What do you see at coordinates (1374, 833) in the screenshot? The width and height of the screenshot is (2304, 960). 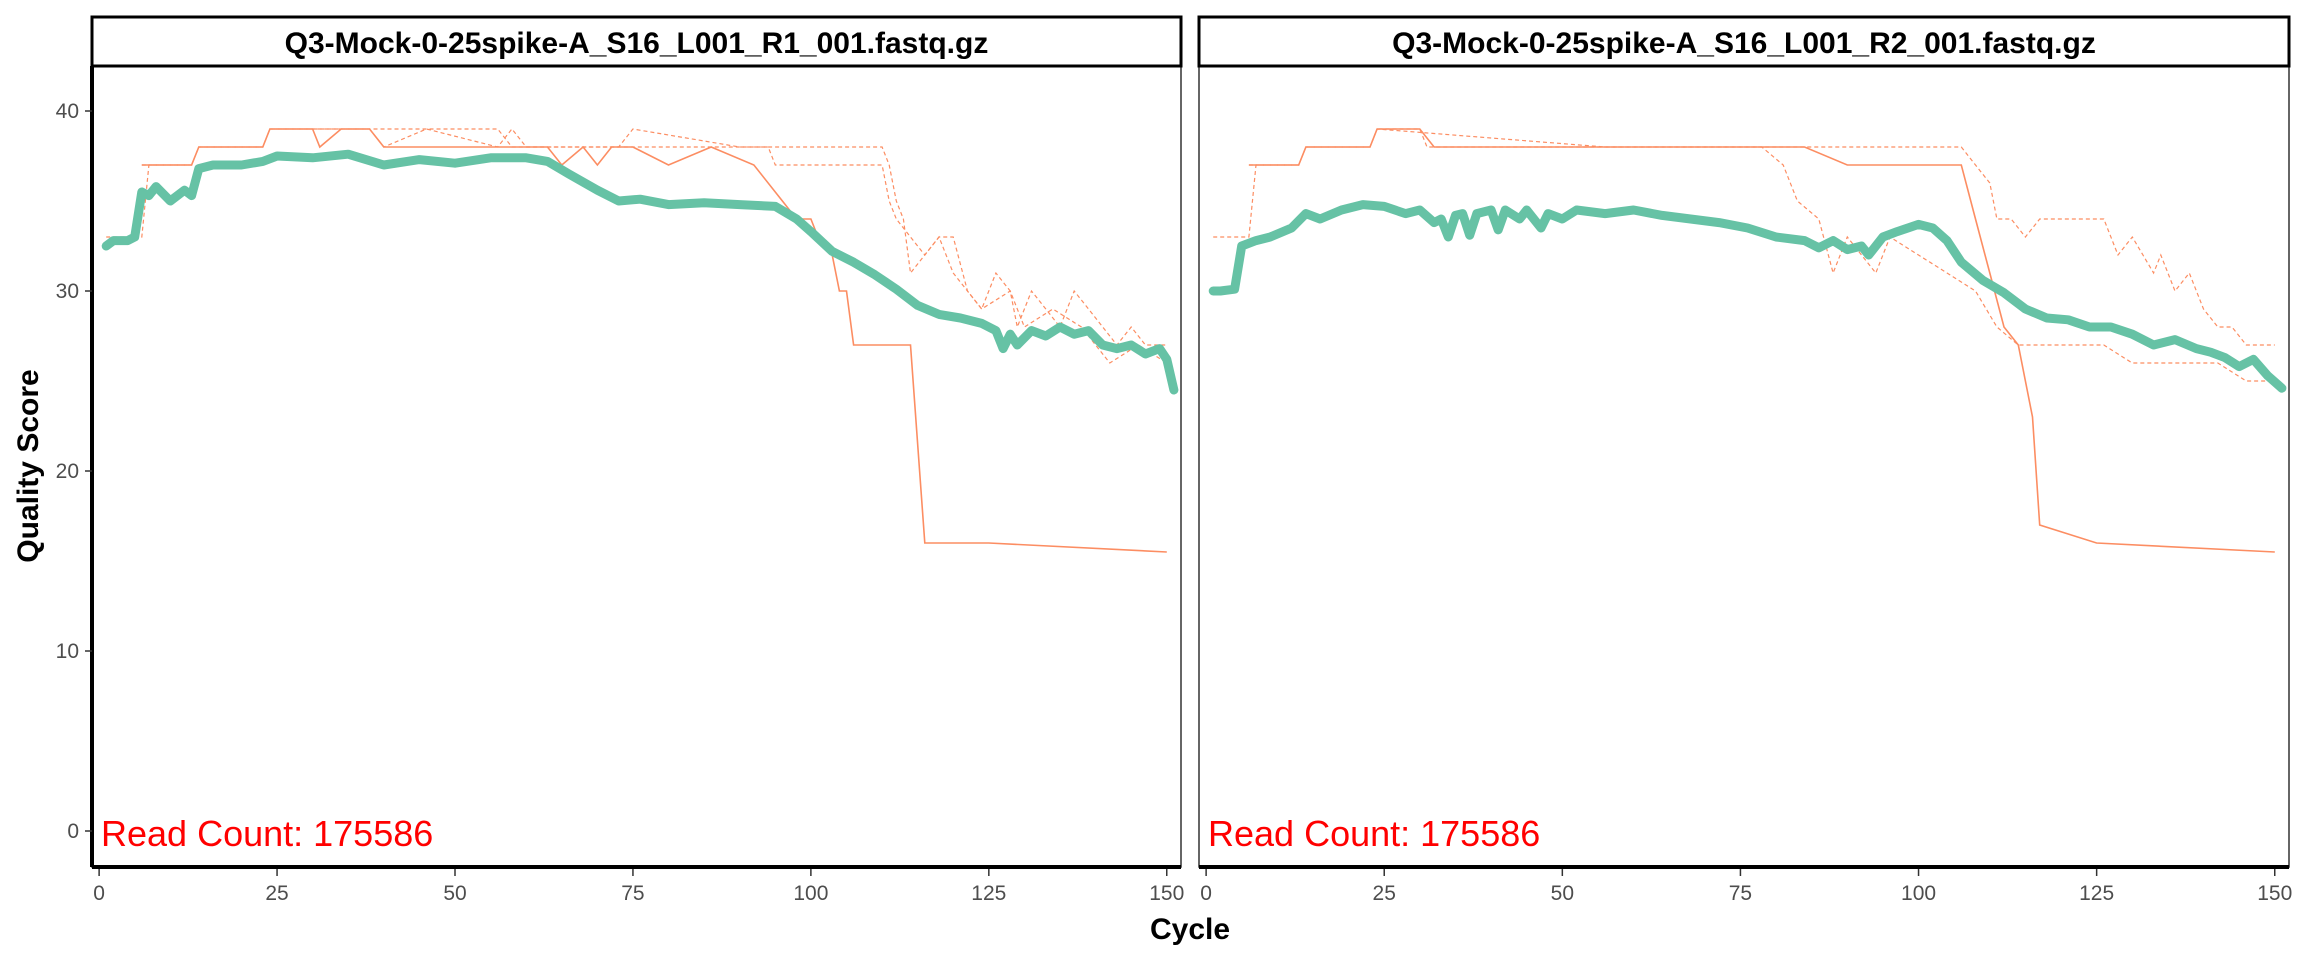 I see `panel-r2-read-count: Read Count: 175586` at bounding box center [1374, 833].